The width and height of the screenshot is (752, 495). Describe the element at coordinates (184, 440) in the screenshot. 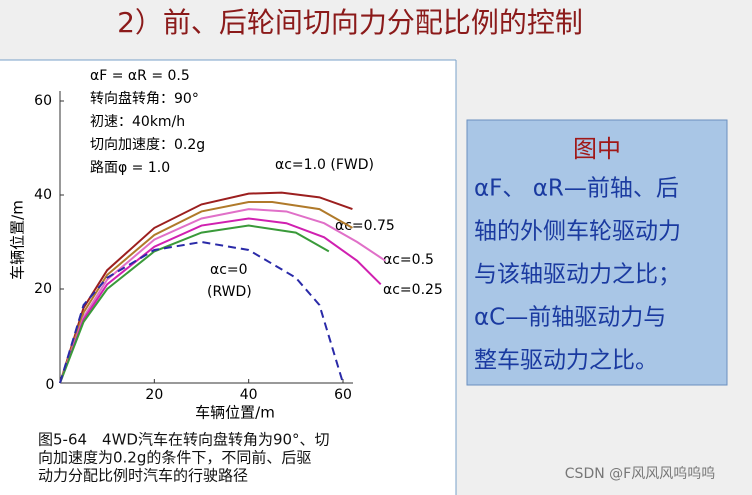

I see `caption-line: 图5-64 4WD汽车在转向盘转角为90°、切` at that location.